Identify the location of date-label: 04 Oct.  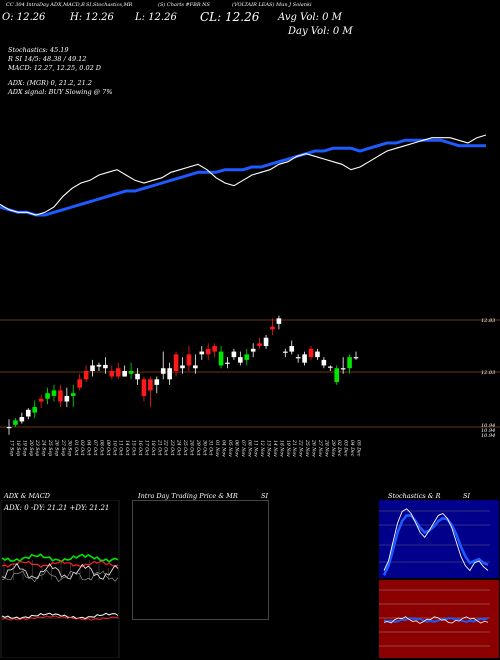
(89, 448).